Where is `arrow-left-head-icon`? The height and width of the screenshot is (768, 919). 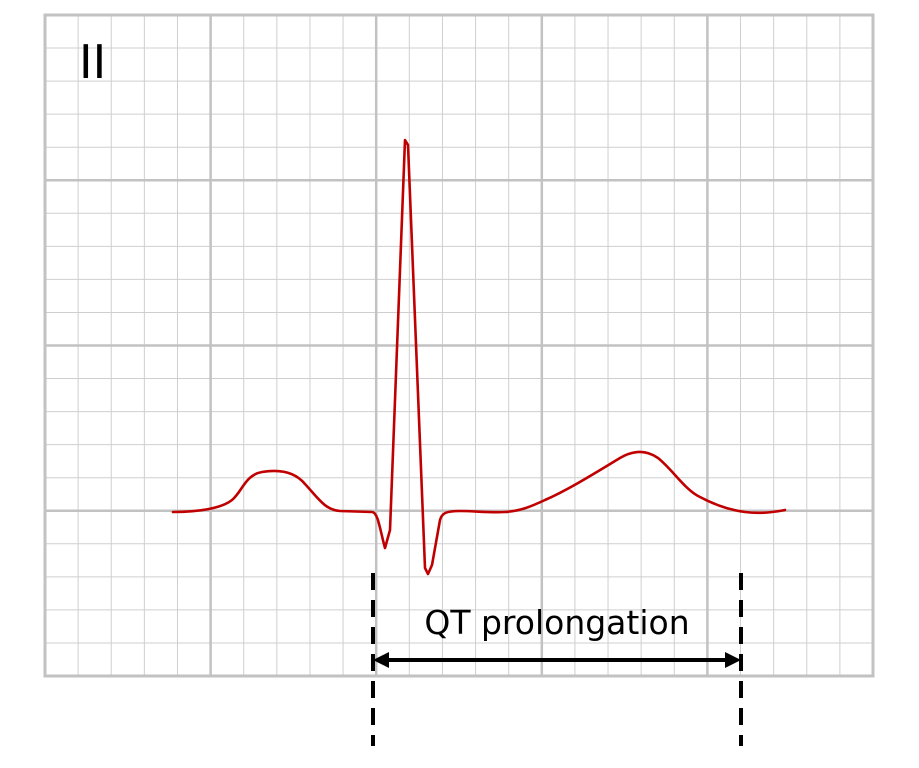 arrow-left-head-icon is located at coordinates (381, 660).